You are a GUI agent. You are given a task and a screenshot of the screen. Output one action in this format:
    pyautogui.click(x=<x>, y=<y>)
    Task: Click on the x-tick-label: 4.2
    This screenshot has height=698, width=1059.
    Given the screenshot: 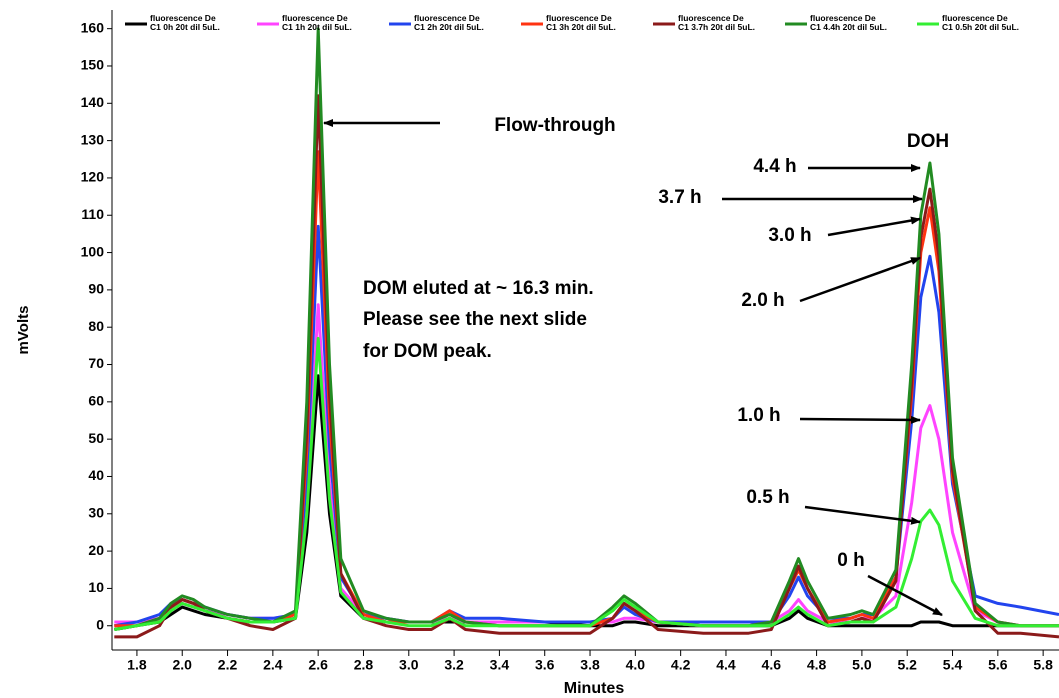 What is the action you would take?
    pyautogui.click(x=681, y=665)
    